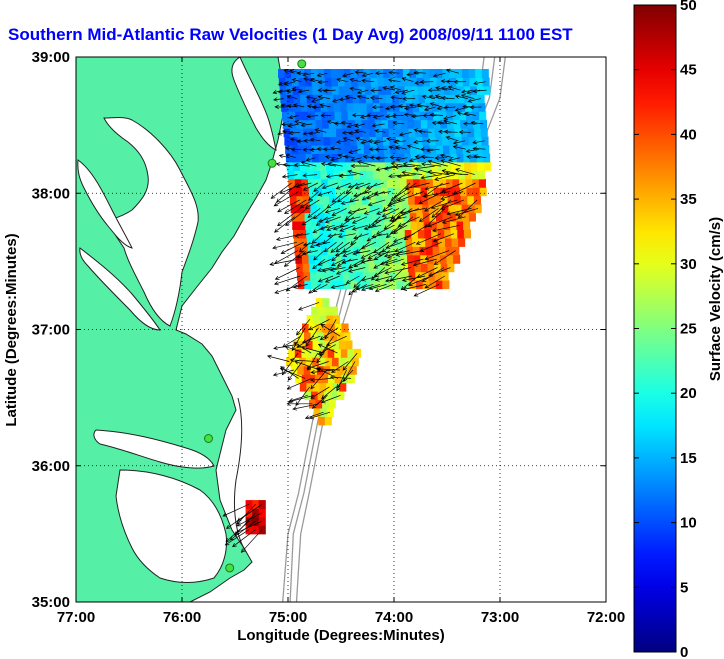  What do you see at coordinates (76, 617) in the screenshot?
I see `x-tick-label: 77:00` at bounding box center [76, 617].